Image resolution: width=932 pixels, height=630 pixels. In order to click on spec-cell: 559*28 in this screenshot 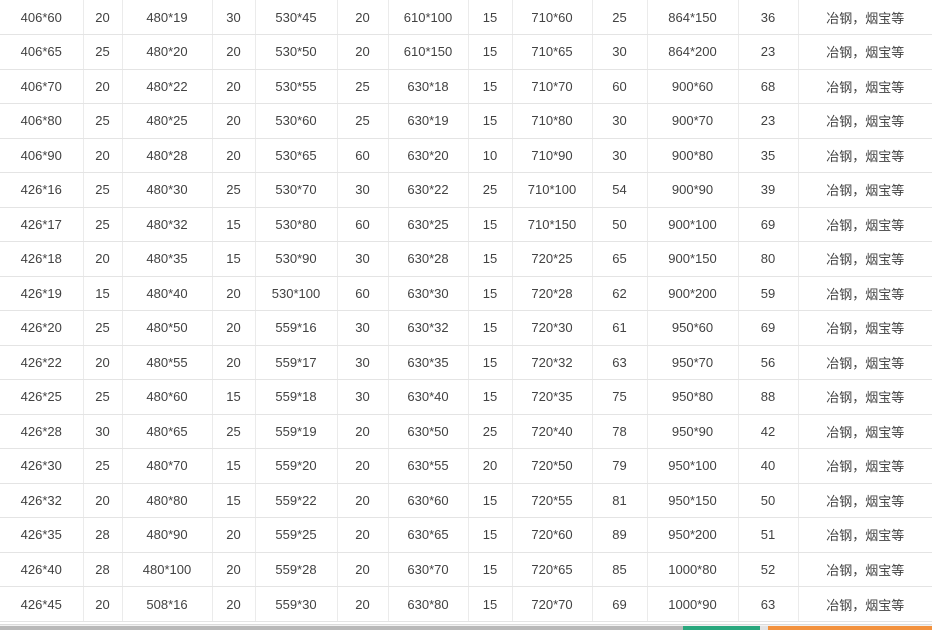, I will do `click(296, 569)`.